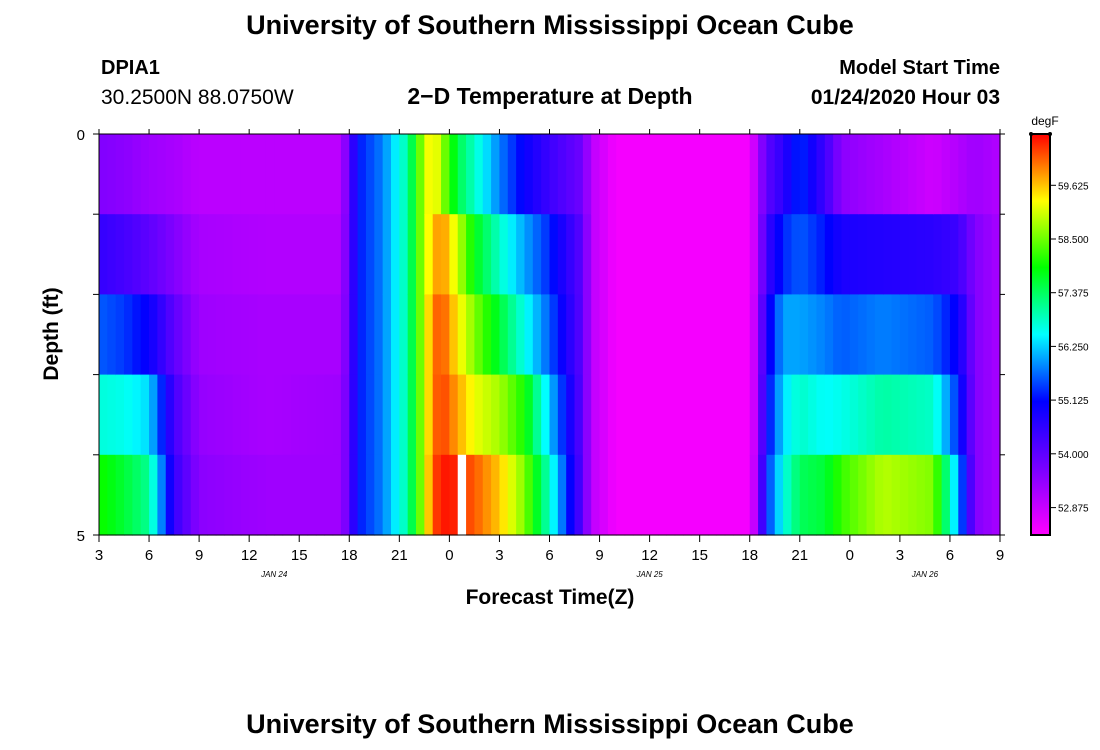  I want to click on colorbar-tick-label: 57.375, so click(1073, 294).